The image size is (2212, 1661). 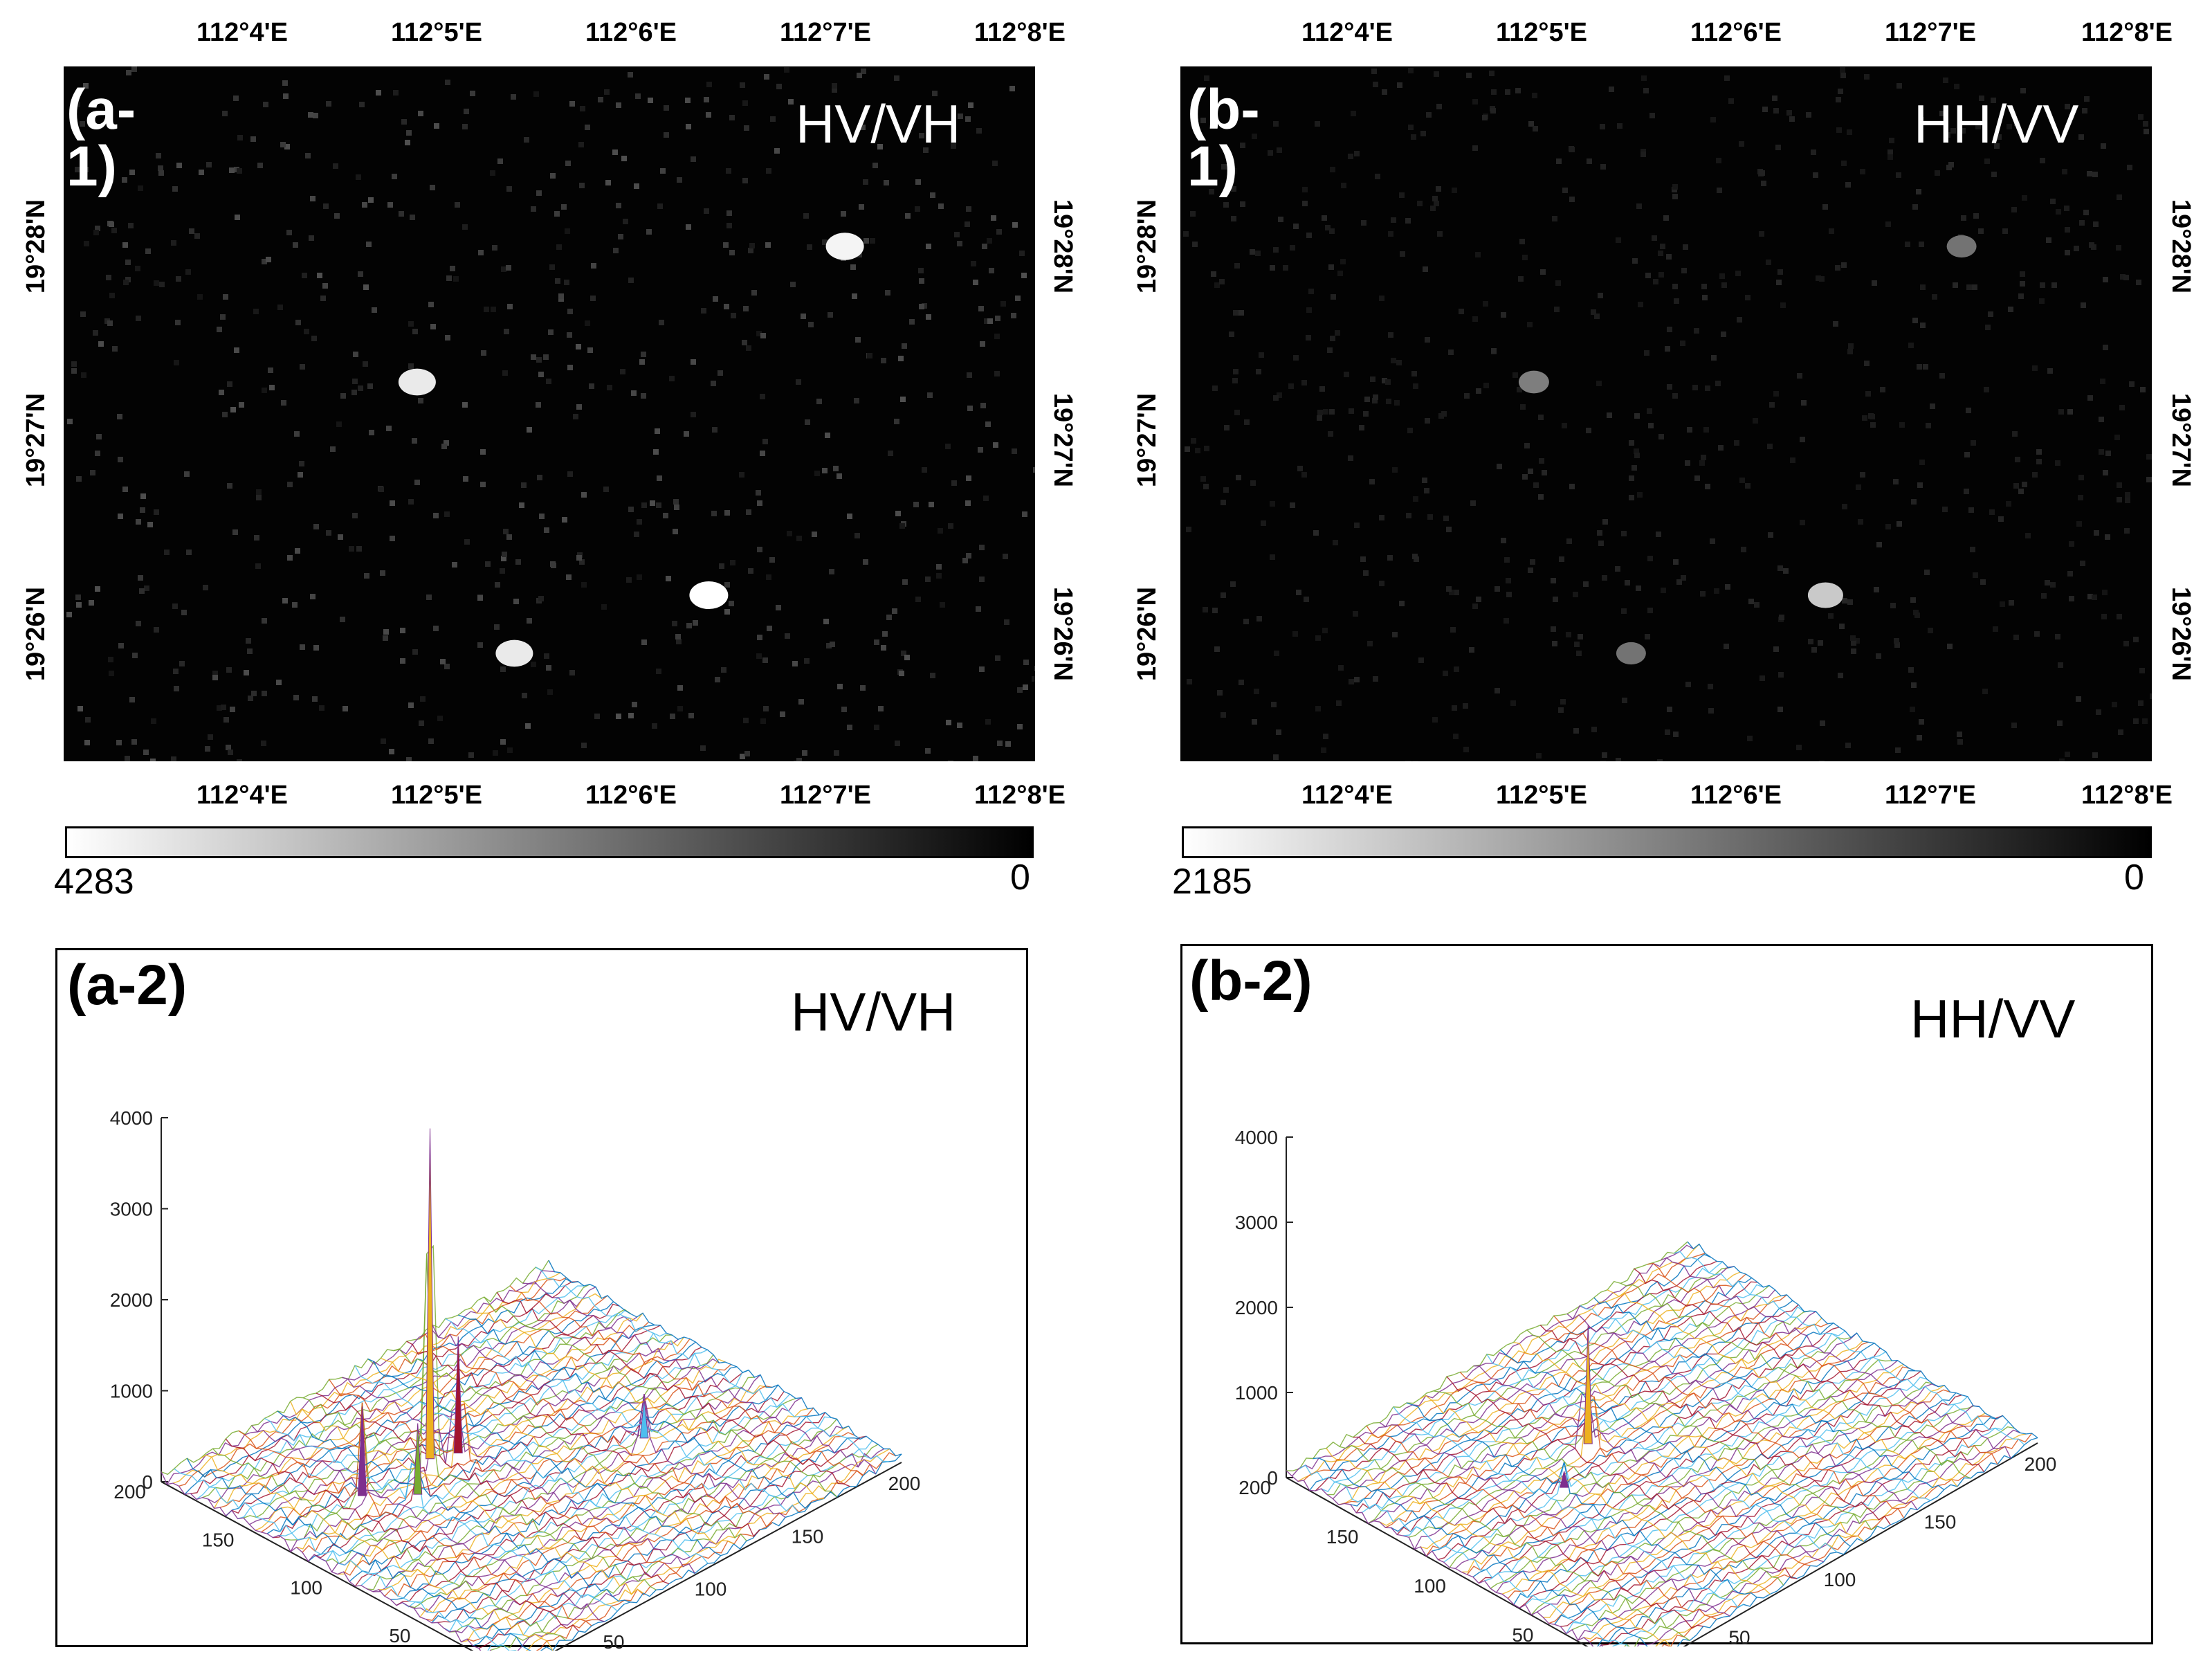 What do you see at coordinates (101, 138) in the screenshot?
I see `panel-label-a1: (a-1)` at bounding box center [101, 138].